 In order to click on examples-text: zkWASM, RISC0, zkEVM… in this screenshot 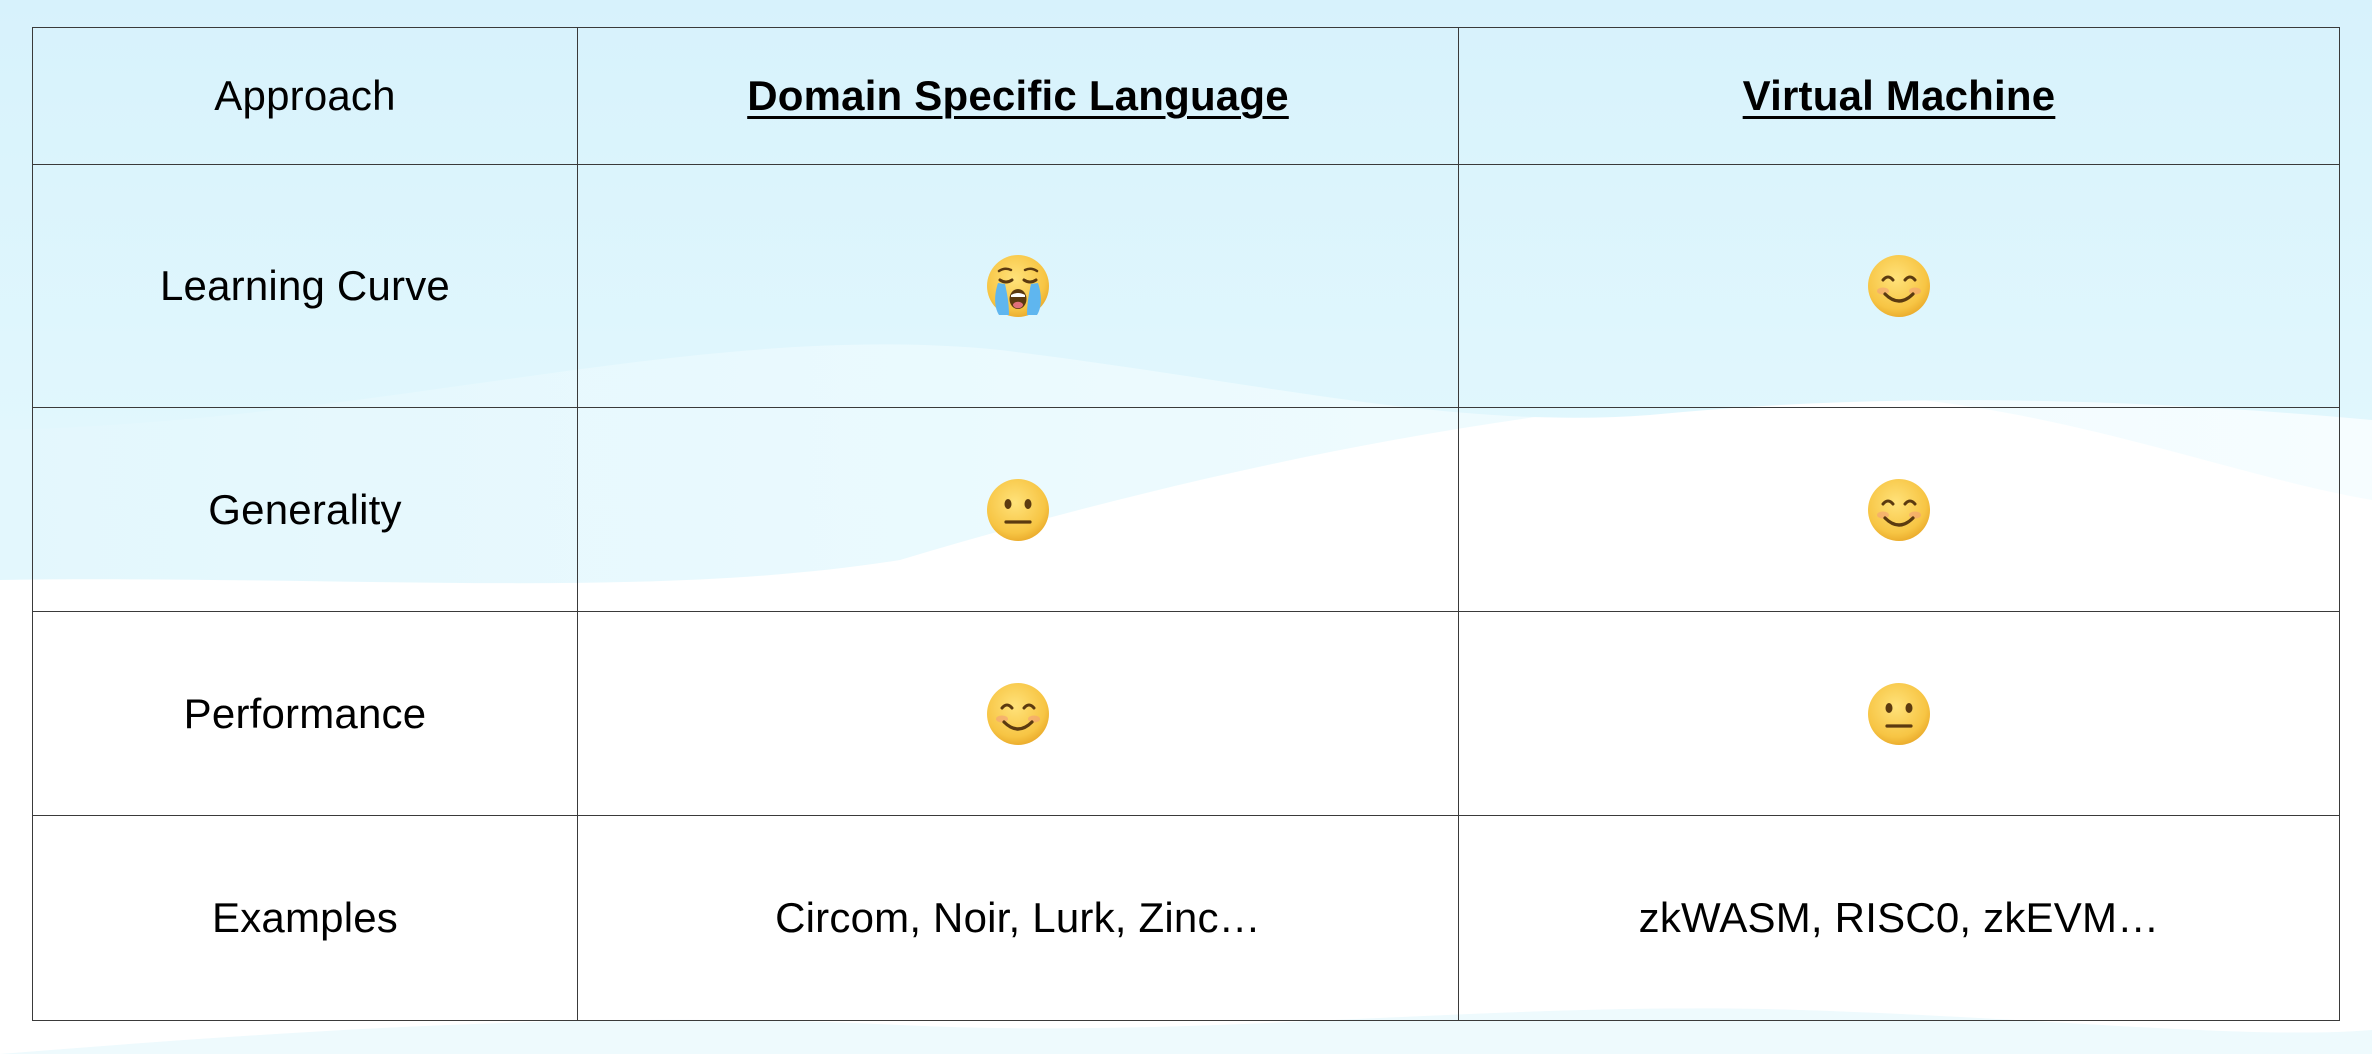, I will do `click(1899, 917)`.